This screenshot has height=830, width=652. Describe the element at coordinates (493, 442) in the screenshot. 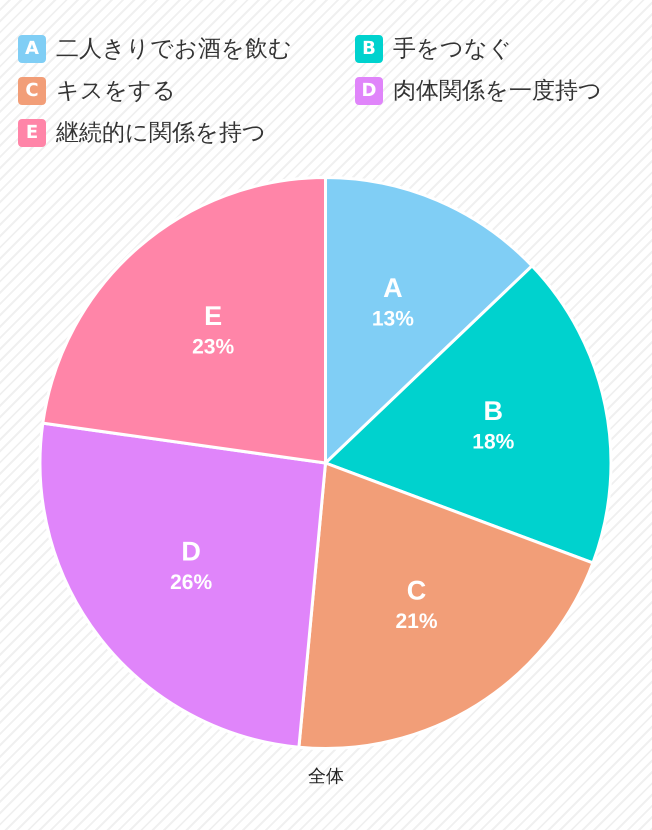

I see `data-label: 18%` at that location.